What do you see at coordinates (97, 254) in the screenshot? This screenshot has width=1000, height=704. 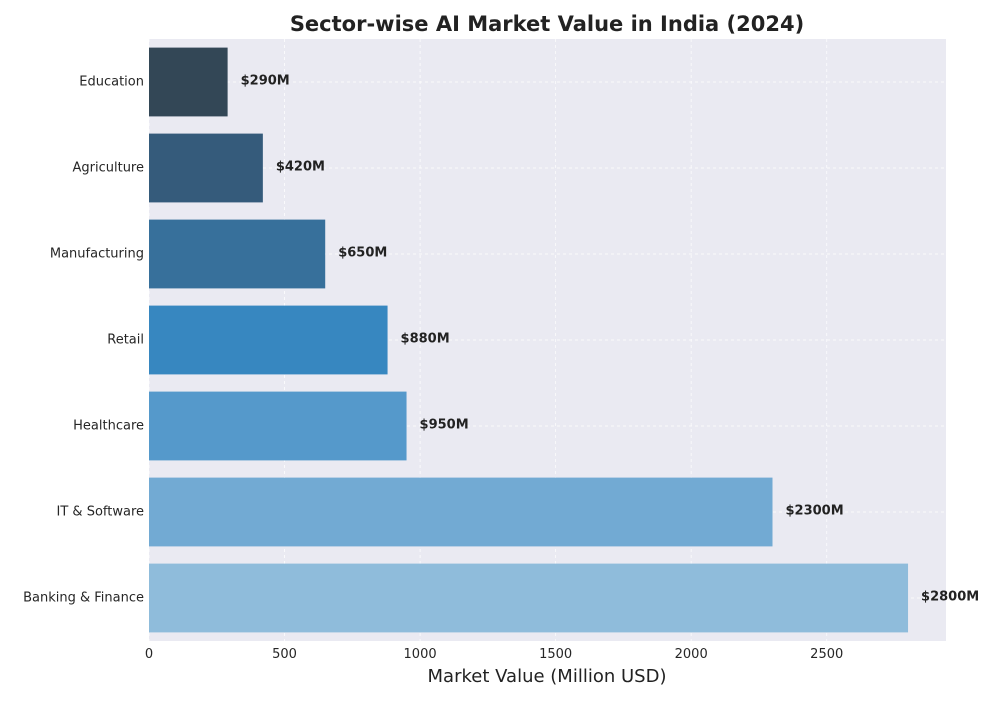 I see `y-tick-label: Manufacturing` at bounding box center [97, 254].